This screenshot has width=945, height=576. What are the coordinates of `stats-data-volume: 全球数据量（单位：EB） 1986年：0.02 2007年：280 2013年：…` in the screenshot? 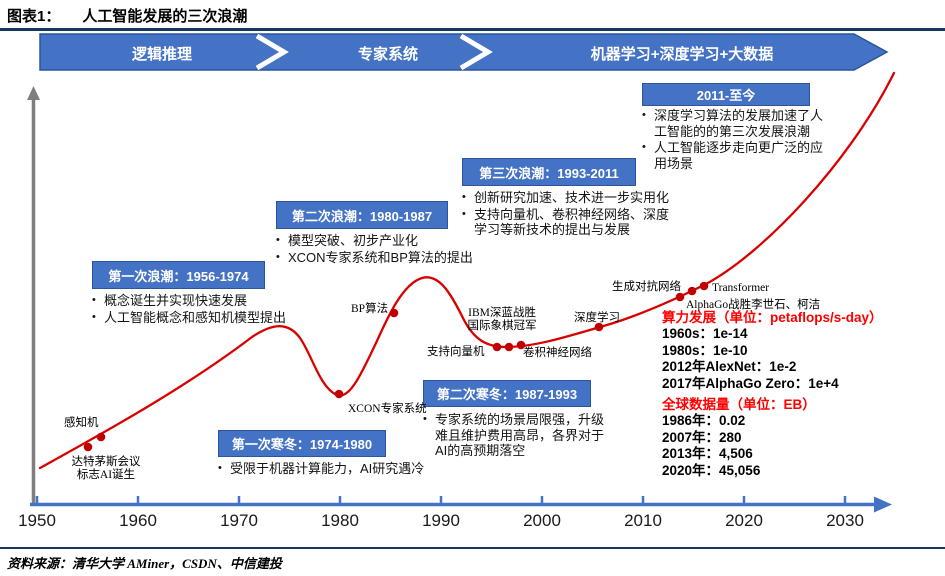 It's located at (802, 437).